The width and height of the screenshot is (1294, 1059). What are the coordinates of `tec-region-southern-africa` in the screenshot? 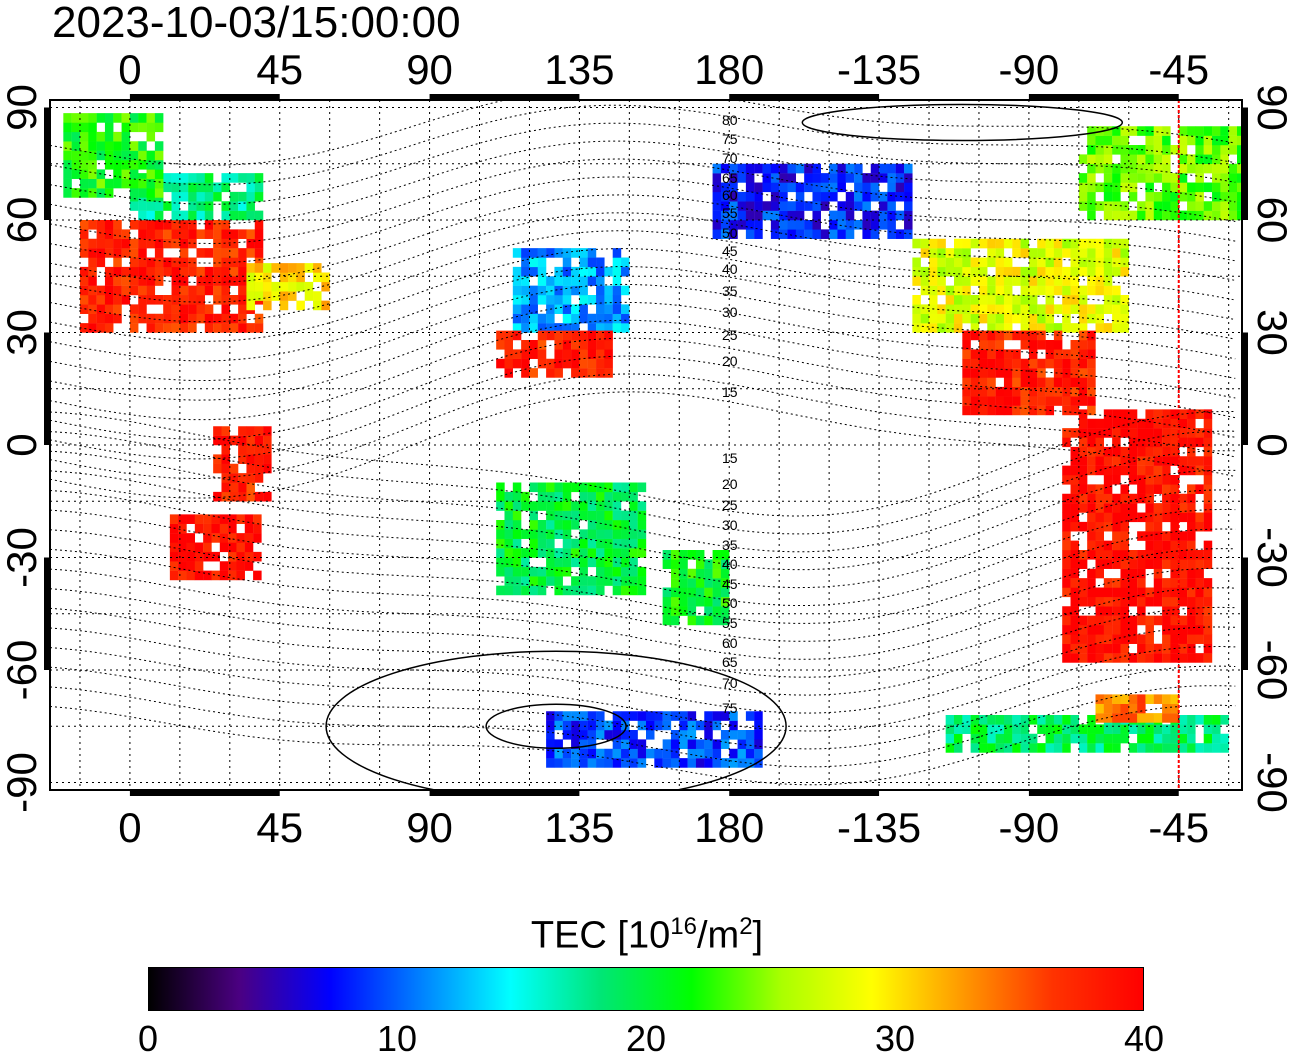 It's located at (215, 547).